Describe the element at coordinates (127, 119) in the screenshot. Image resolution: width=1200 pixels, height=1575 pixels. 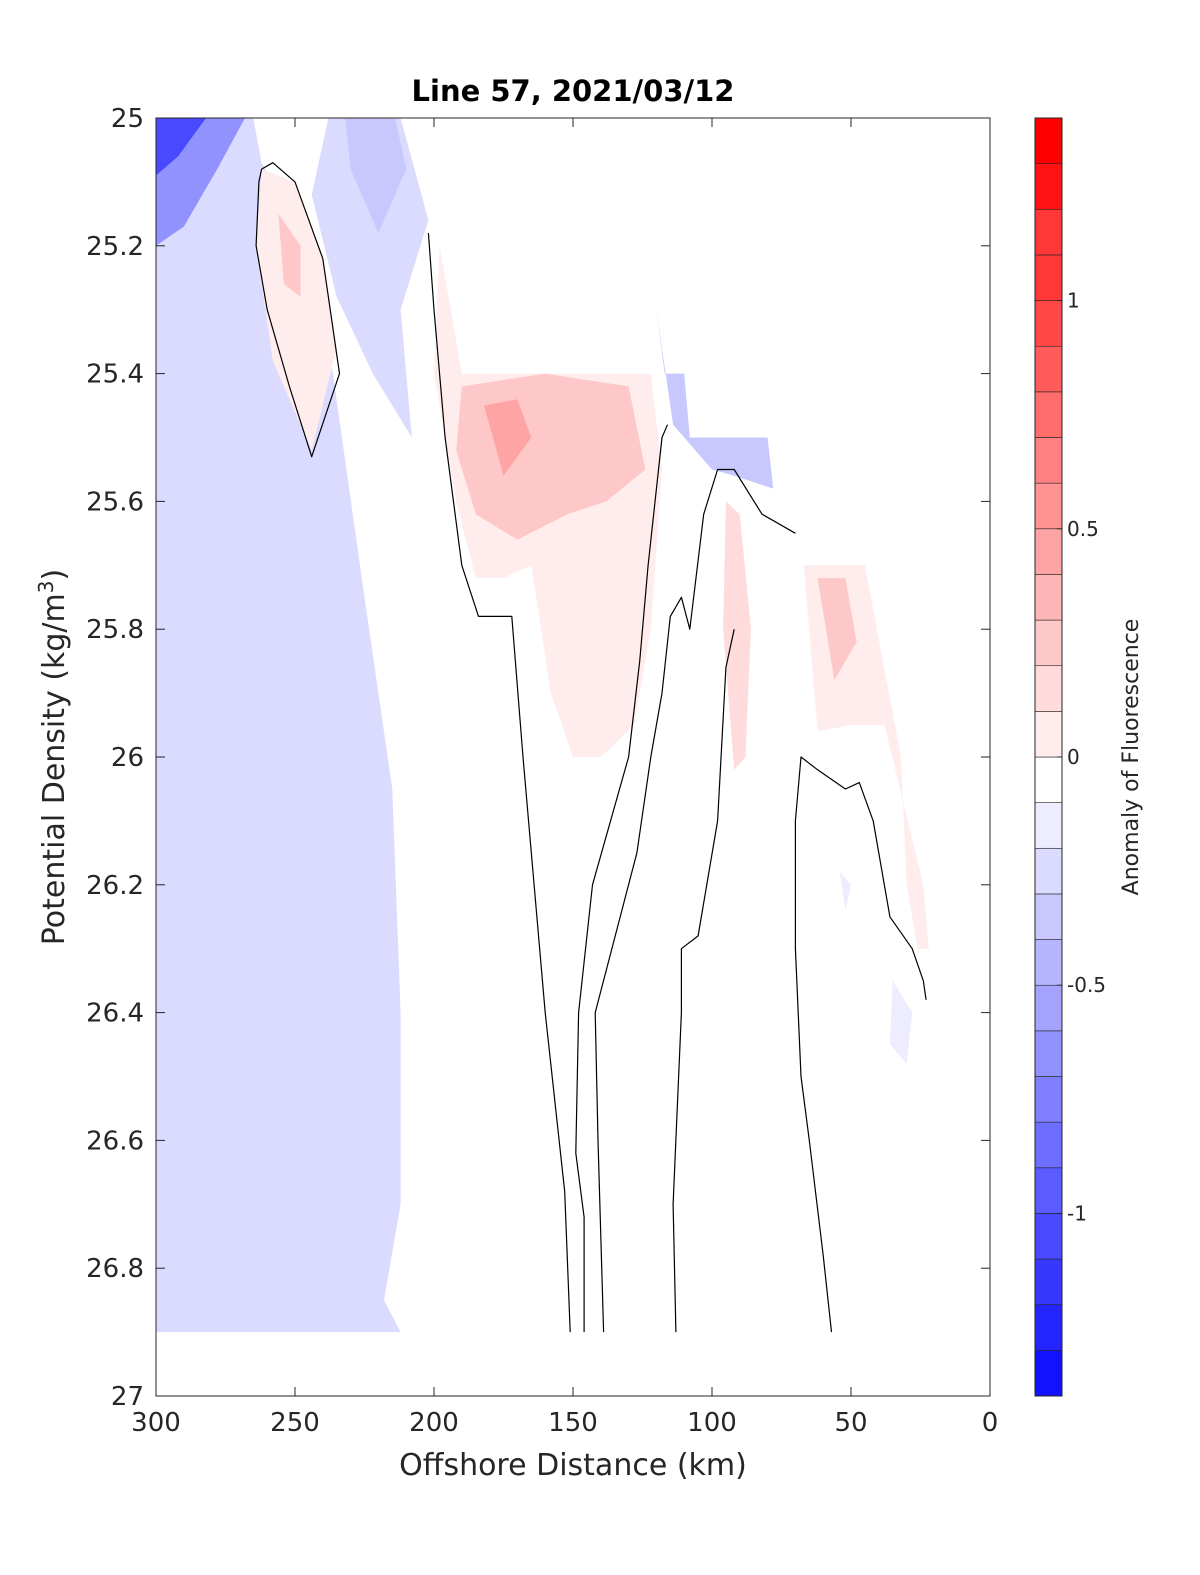
I see `y-tick-label-25: 25` at that location.